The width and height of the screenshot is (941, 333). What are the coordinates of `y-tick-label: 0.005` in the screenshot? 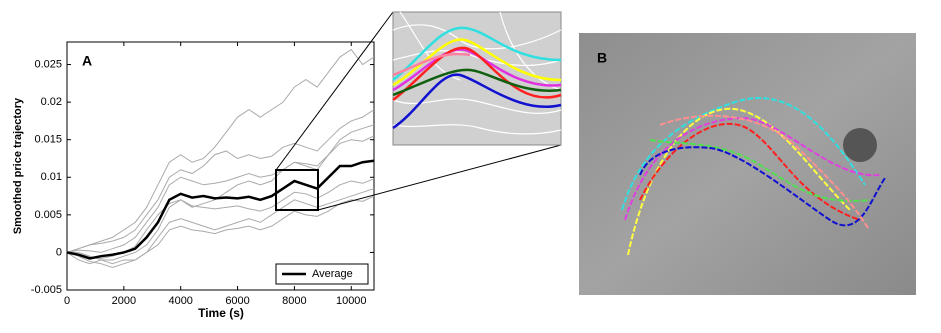 It's located at (48, 215).